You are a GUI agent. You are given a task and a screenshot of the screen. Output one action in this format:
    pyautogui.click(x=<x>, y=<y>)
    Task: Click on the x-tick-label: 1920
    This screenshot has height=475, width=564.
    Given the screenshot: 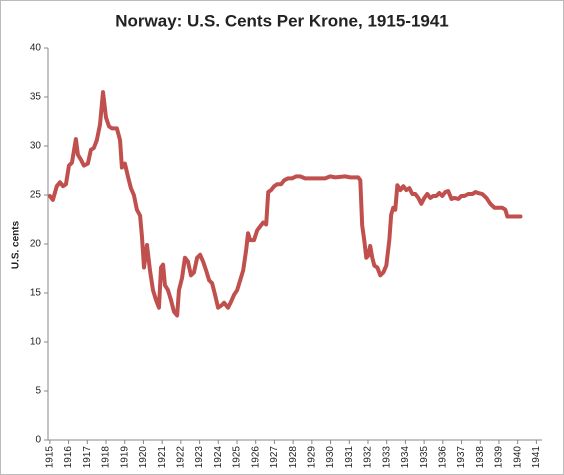 What is the action you would take?
    pyautogui.click(x=143, y=457)
    